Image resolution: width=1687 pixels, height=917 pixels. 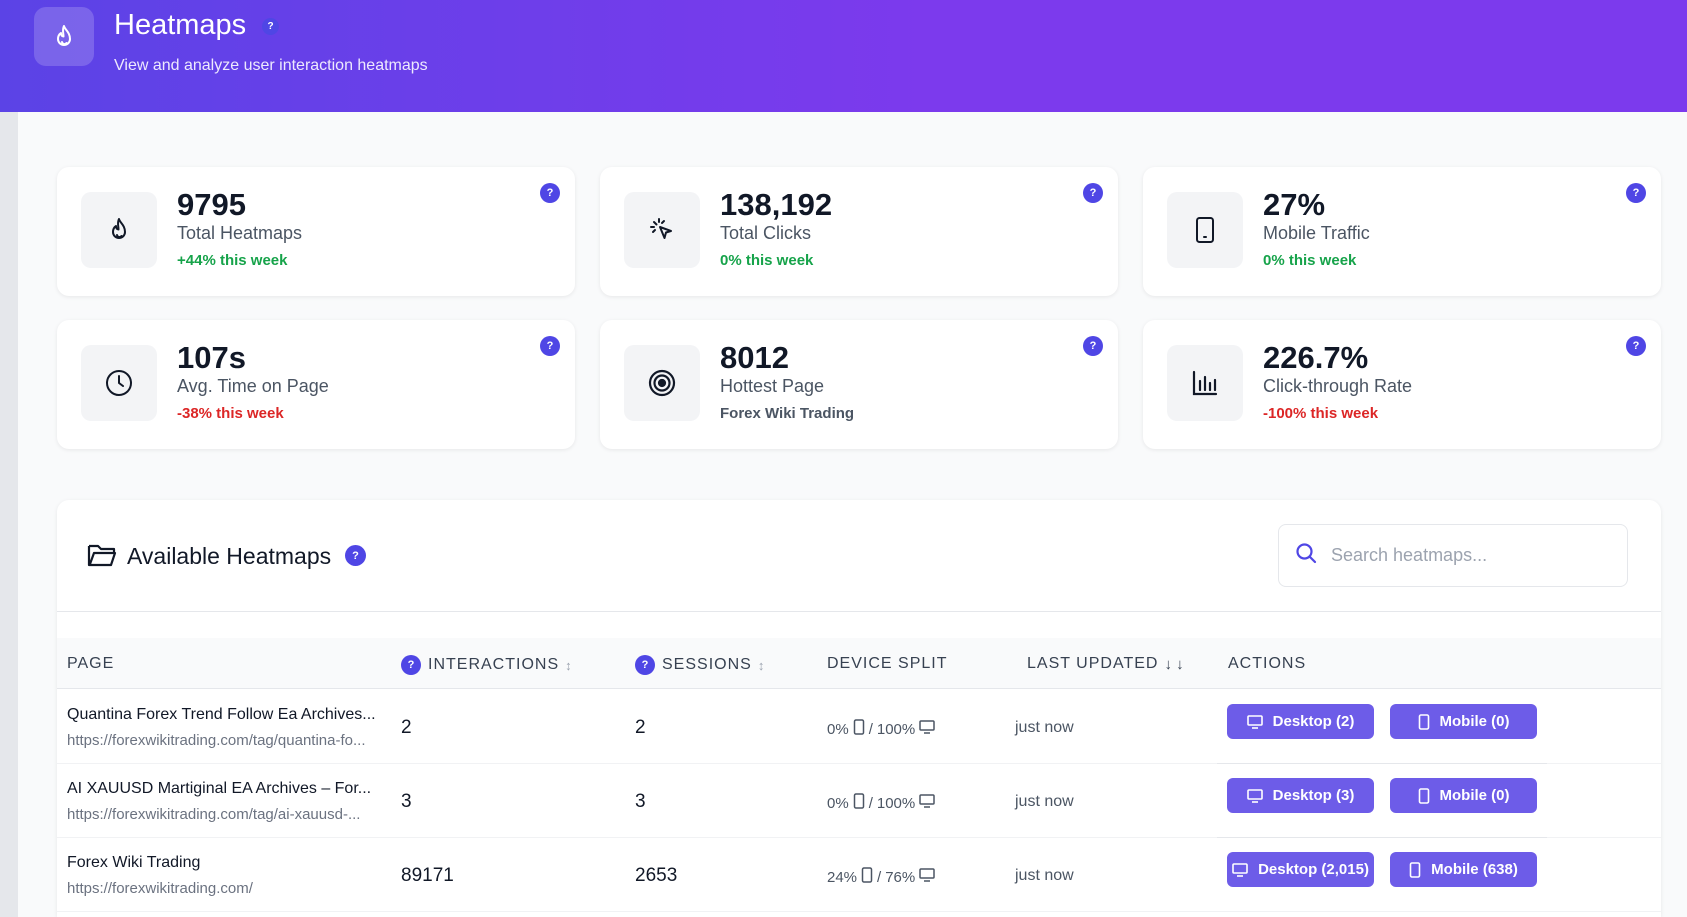 I want to click on stat-value: 138,192, so click(x=776, y=204).